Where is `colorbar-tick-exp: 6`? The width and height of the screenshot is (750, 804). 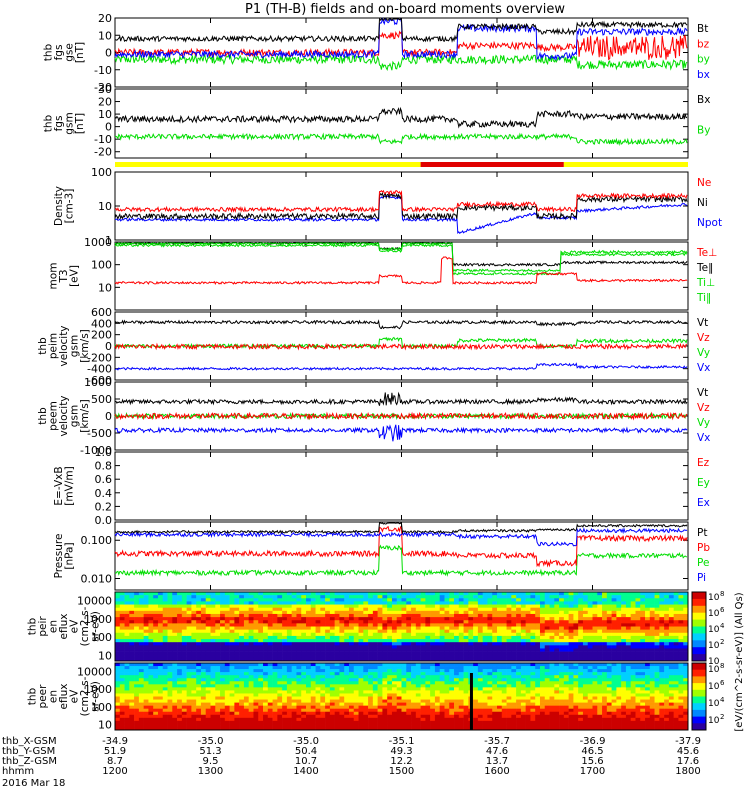 colorbar-tick-exp: 6 is located at coordinates (722, 610).